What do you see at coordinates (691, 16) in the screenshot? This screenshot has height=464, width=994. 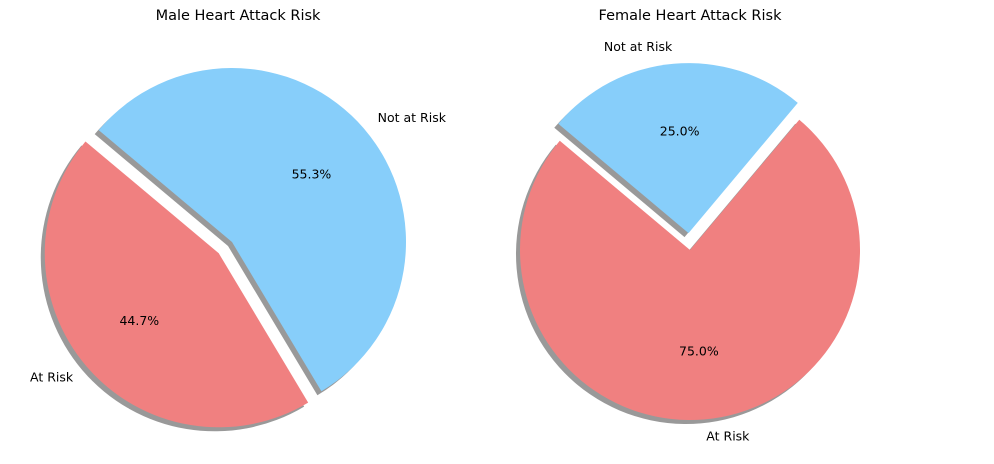 I see `female-chart-title: Female Heart Attack Risk` at bounding box center [691, 16].